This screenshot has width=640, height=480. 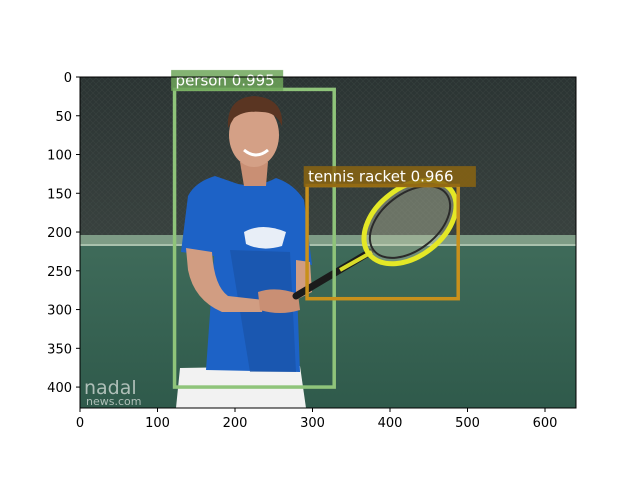 I want to click on x-tick-label: 200, so click(x=235, y=423).